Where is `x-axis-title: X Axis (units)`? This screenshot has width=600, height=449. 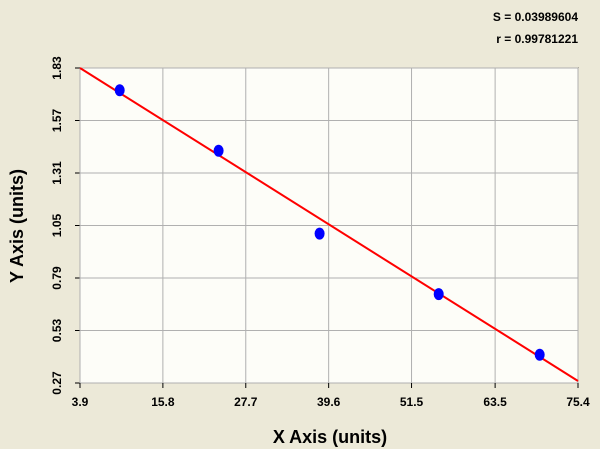
x-axis-title: X Axis (units) is located at coordinates (330, 437).